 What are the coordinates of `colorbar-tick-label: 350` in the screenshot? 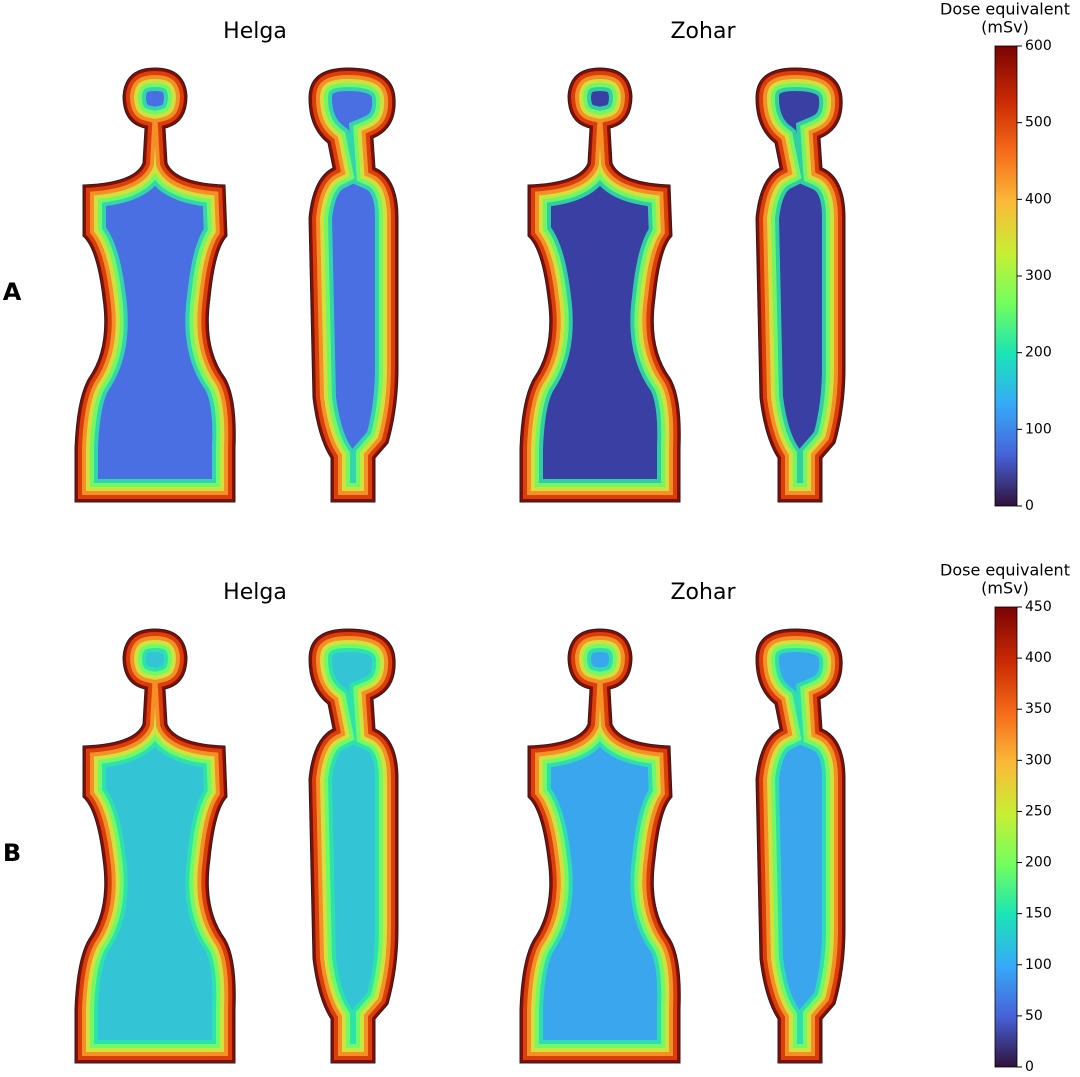 It's located at (1038, 709).